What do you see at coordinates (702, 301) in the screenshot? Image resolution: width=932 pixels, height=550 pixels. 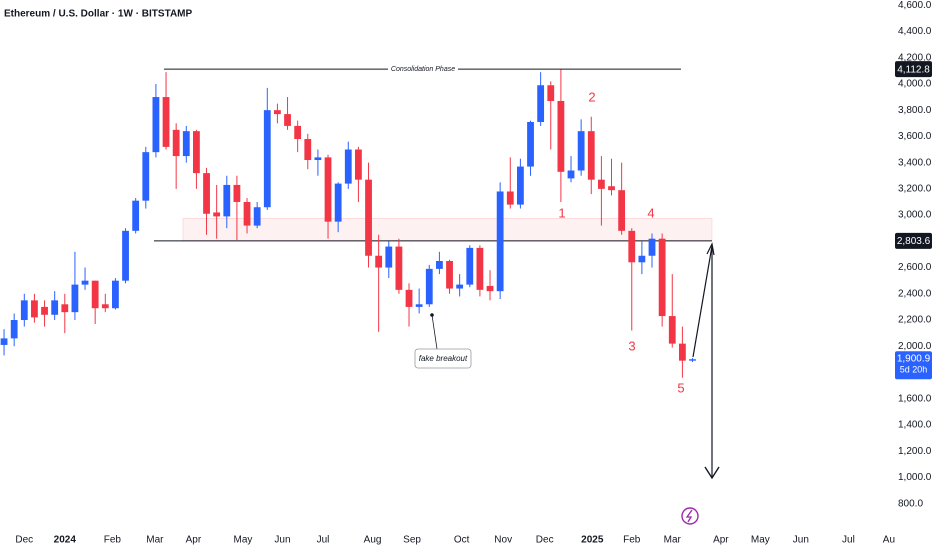 I see `projection-arrow` at bounding box center [702, 301].